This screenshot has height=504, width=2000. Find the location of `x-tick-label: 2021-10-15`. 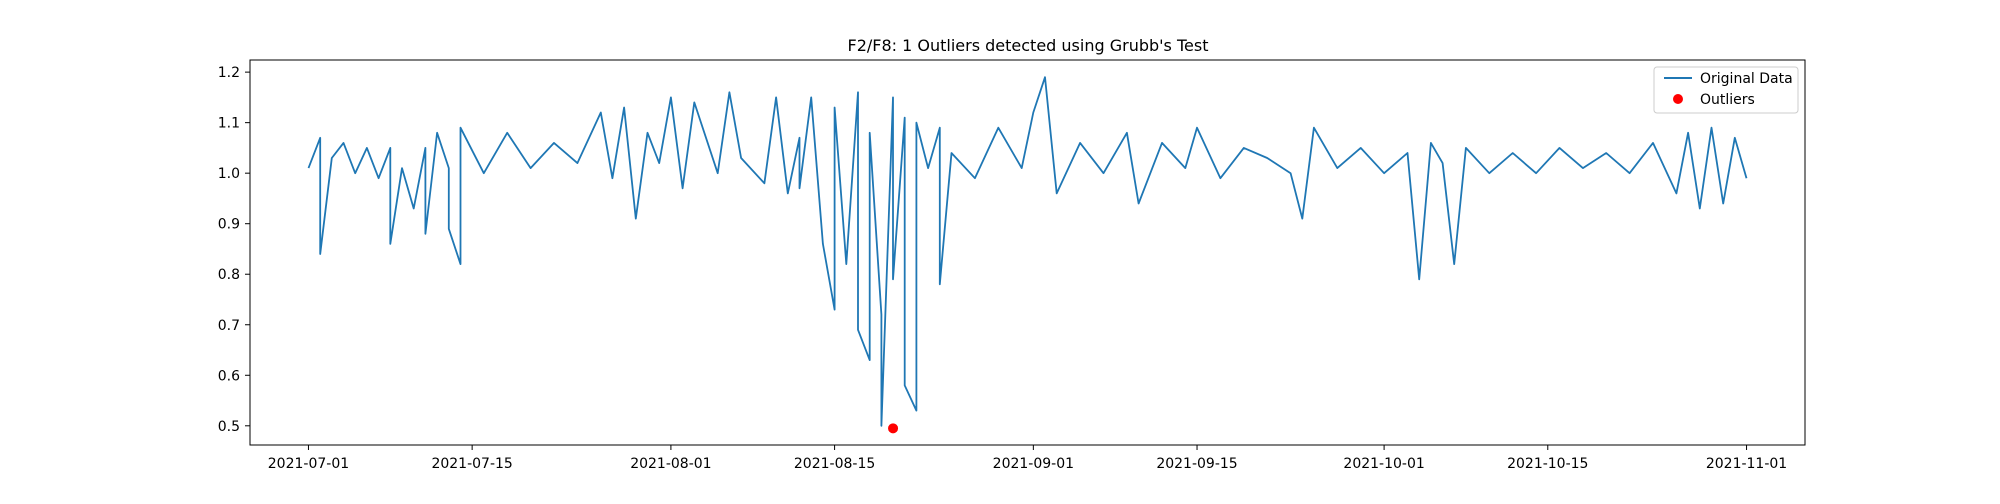

x-tick-label: 2021-10-15 is located at coordinates (1547, 464).